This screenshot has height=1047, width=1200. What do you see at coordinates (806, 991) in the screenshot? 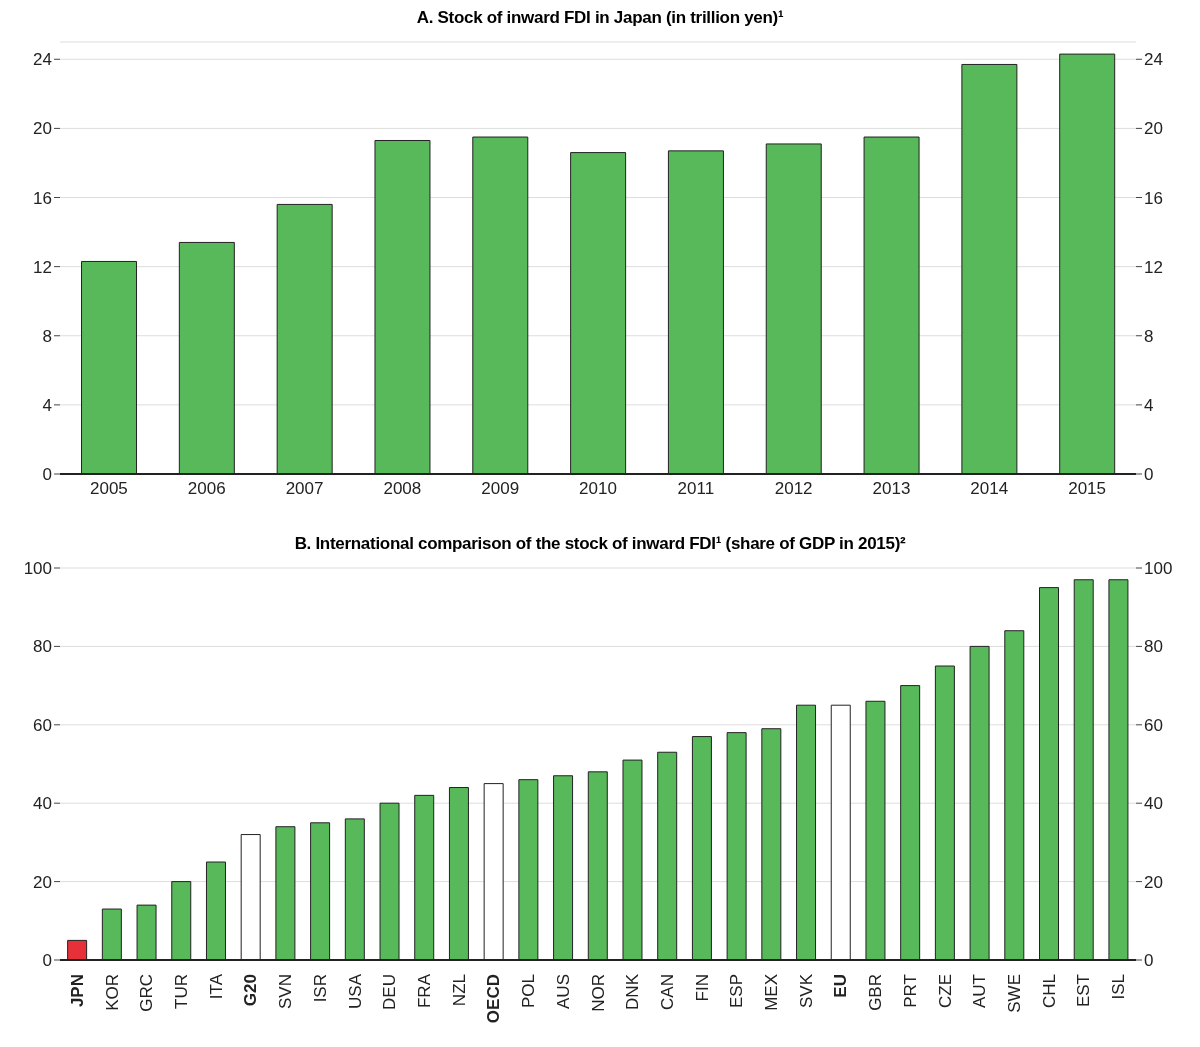
I see `x-tick-label: SVK` at bounding box center [806, 991].